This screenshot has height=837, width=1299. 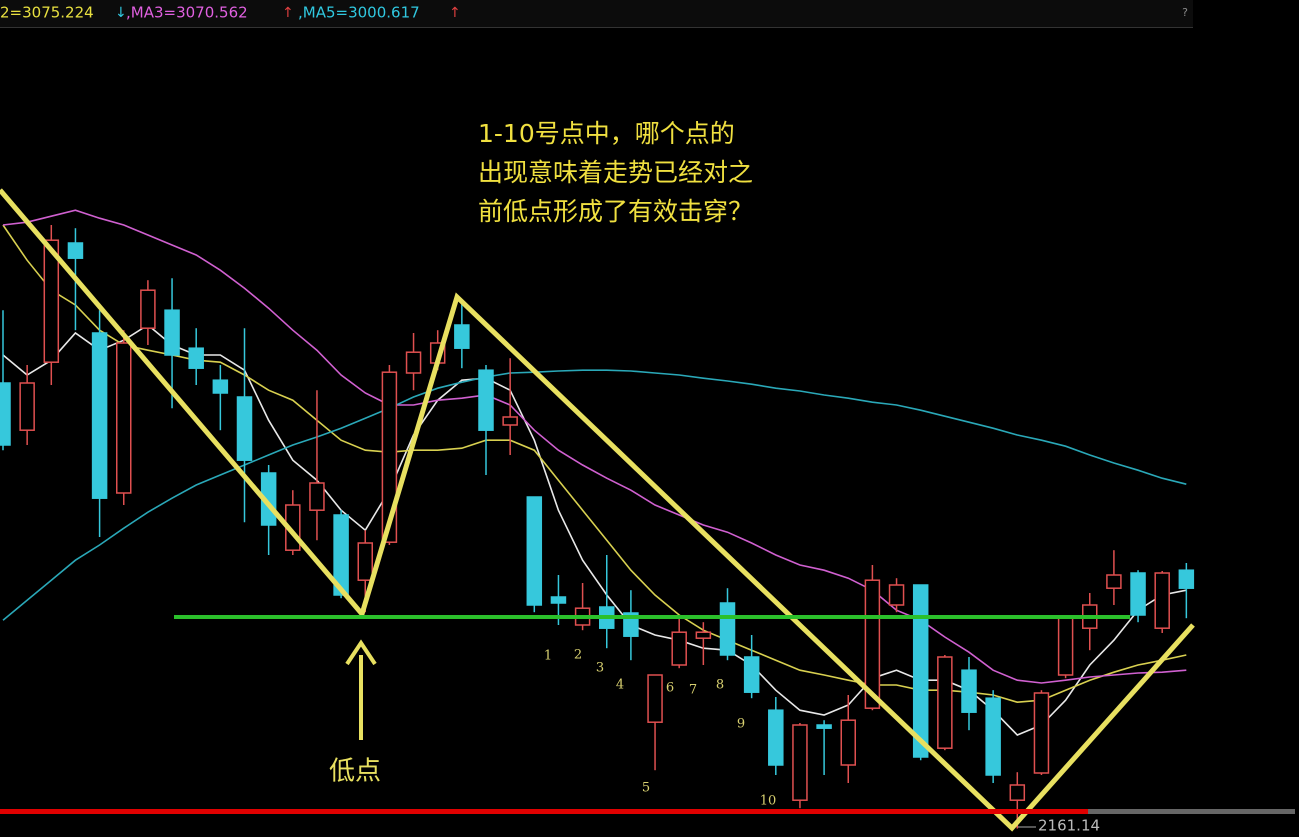 I want to click on point-label: 3, so click(x=600, y=668).